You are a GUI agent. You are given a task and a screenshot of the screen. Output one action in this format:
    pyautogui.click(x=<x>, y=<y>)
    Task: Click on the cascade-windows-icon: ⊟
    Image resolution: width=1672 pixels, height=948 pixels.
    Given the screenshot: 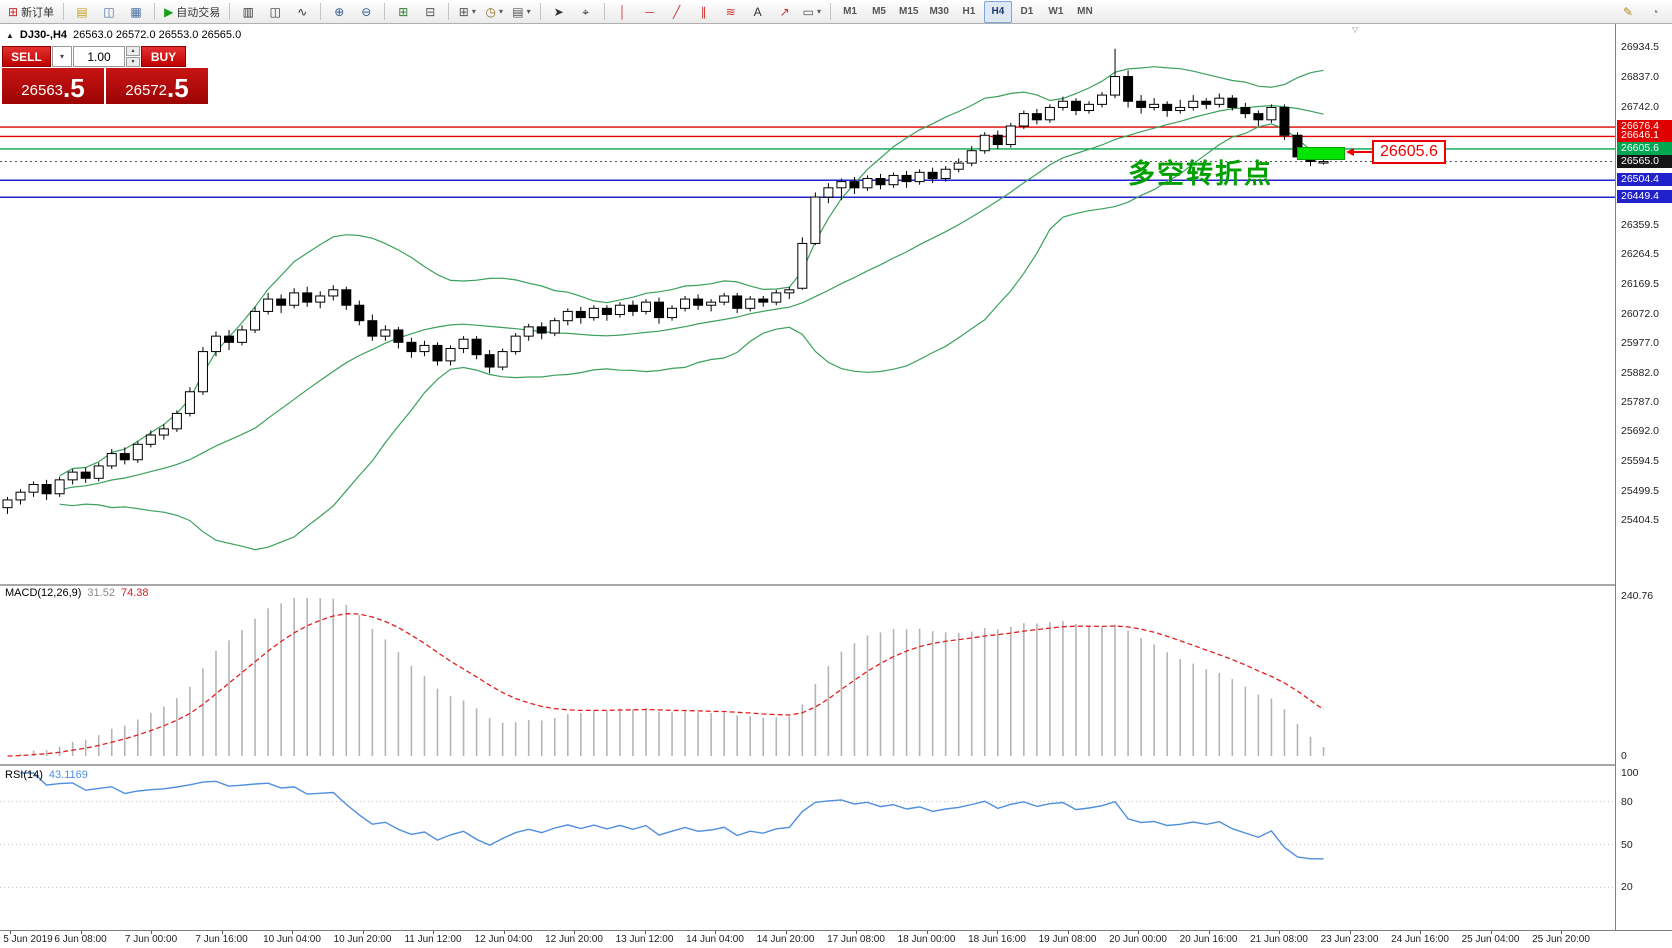 What is the action you would take?
    pyautogui.click(x=430, y=12)
    